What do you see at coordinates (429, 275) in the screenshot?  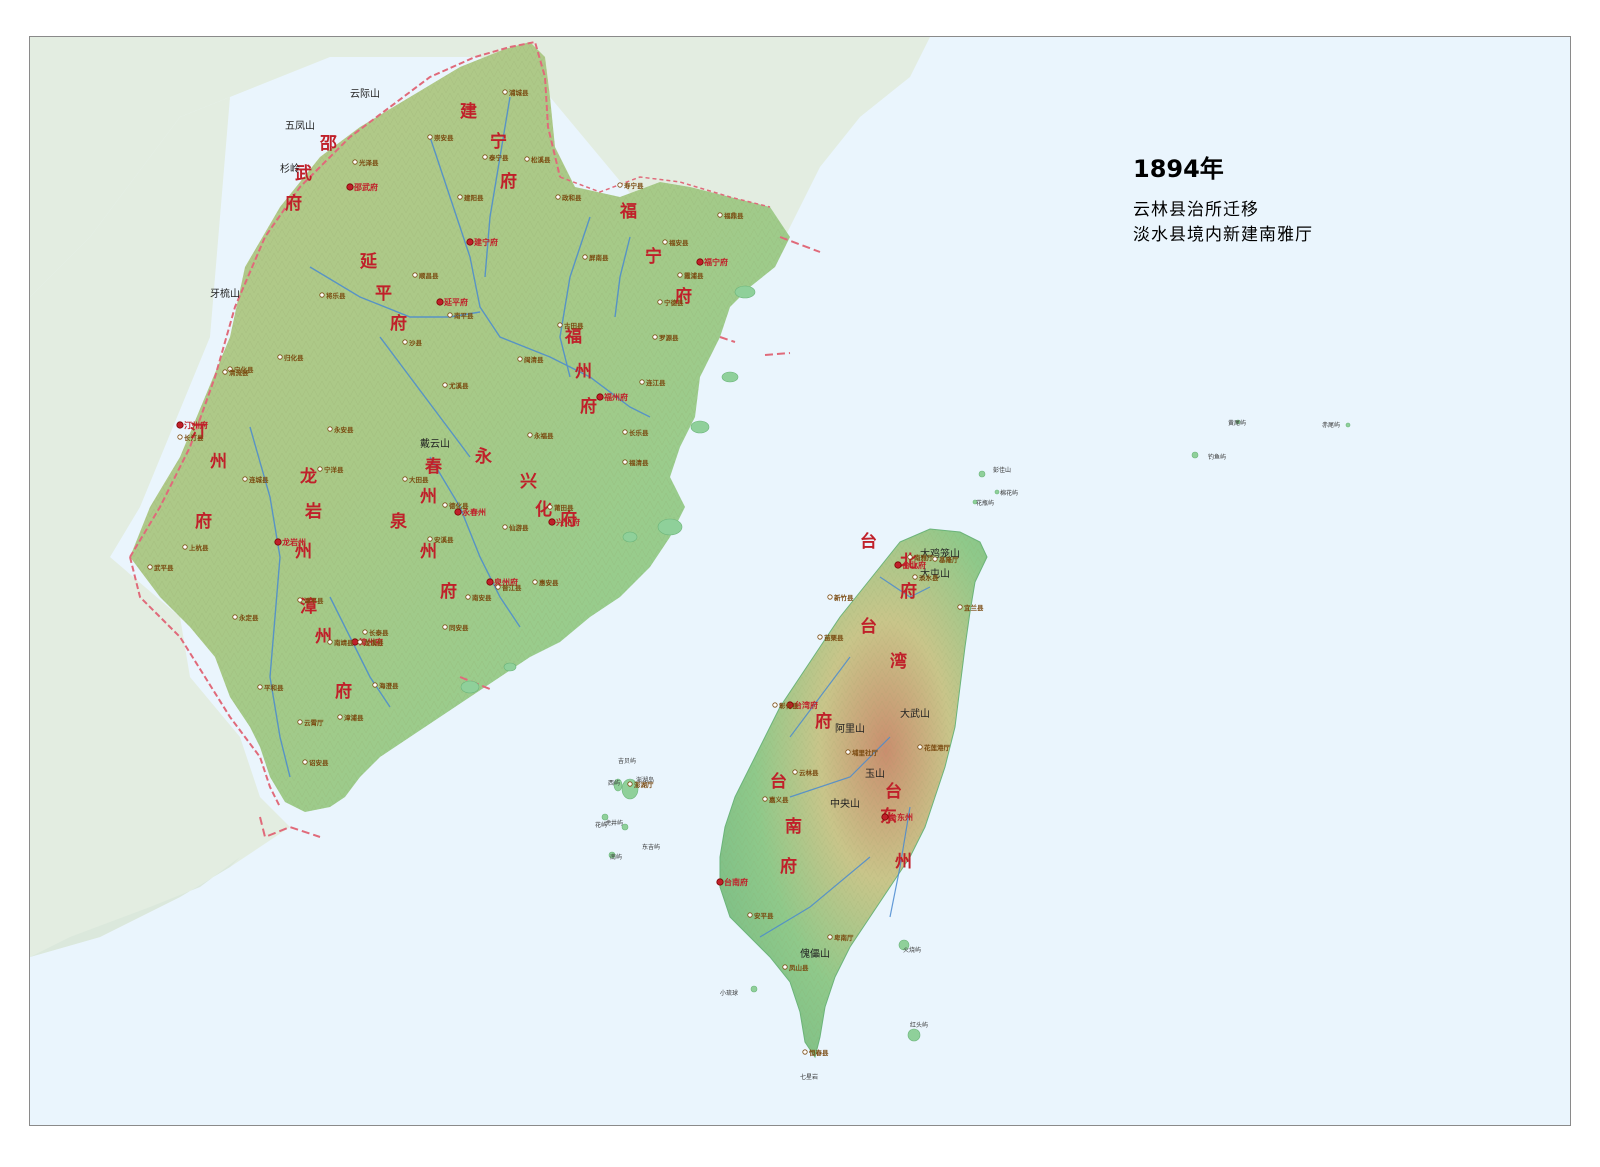 I see `seat-label: 顺昌县` at bounding box center [429, 275].